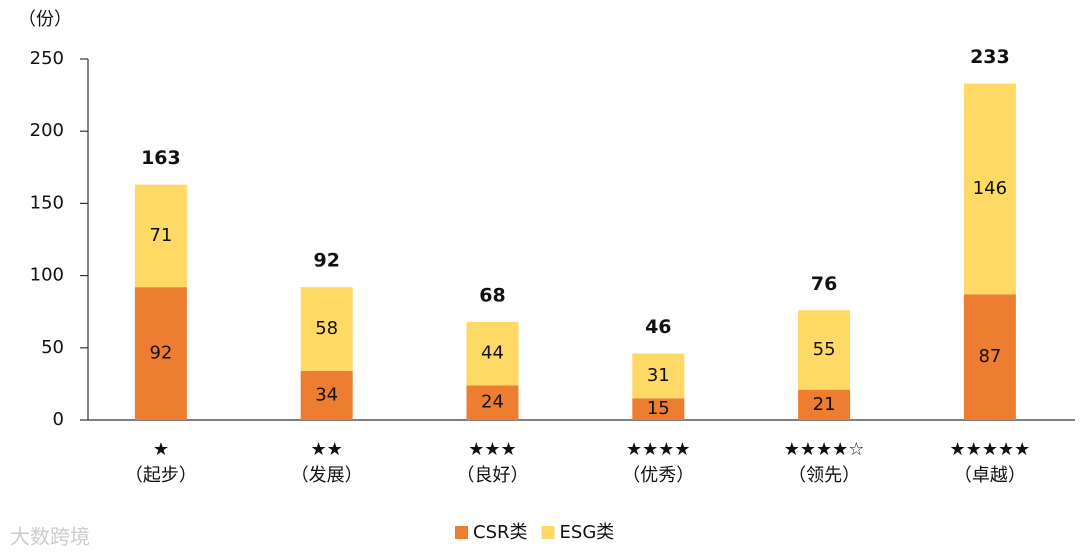 The image size is (1080, 560). I want to click on x-tick-label: ★★★, so click(492, 449).